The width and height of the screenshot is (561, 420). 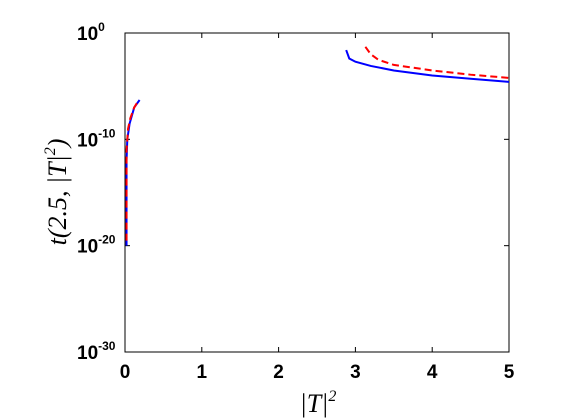 I want to click on x-tick-label: 2, so click(x=278, y=372).